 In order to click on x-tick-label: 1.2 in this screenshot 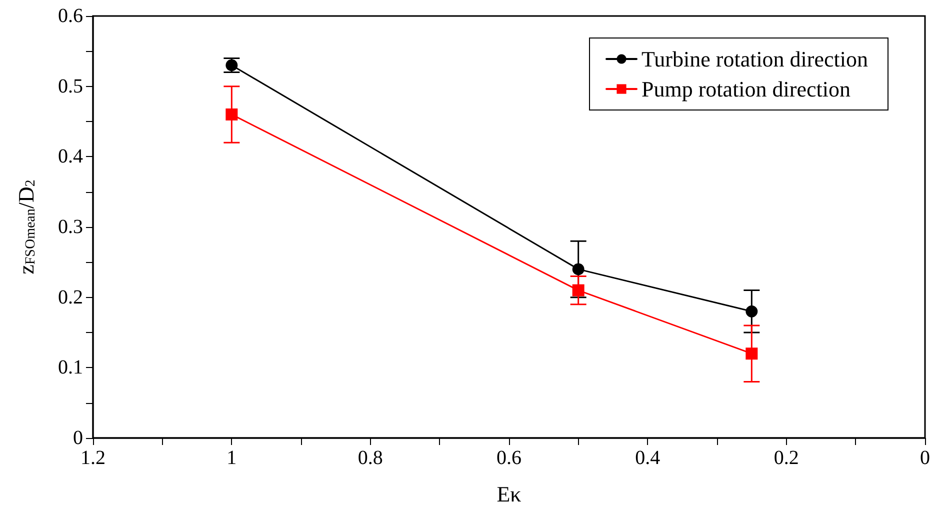, I will do `click(93, 458)`.